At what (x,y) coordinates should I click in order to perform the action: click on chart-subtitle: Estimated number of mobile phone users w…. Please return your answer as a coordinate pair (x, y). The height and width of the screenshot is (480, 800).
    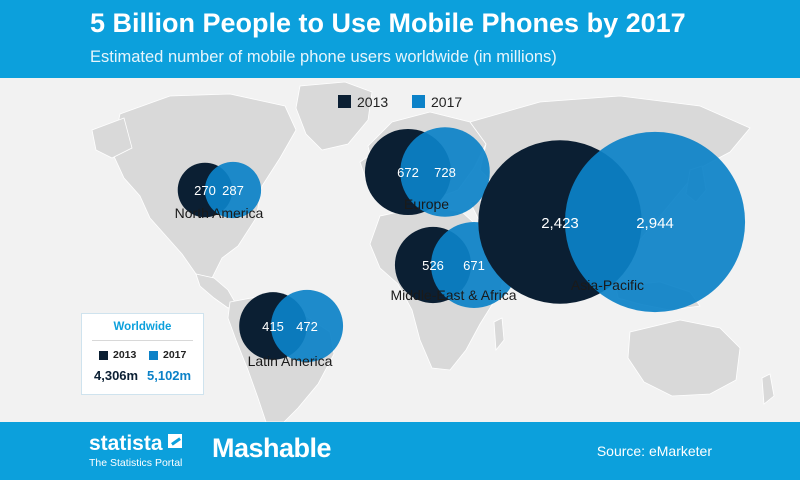
    Looking at the image, I should click on (323, 57).